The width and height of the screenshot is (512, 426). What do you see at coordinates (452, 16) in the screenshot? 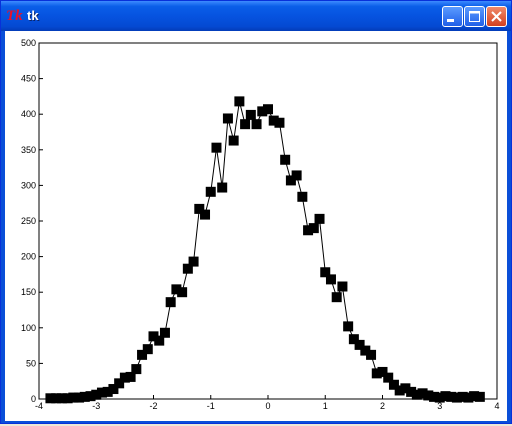
I see `minimize-button` at bounding box center [452, 16].